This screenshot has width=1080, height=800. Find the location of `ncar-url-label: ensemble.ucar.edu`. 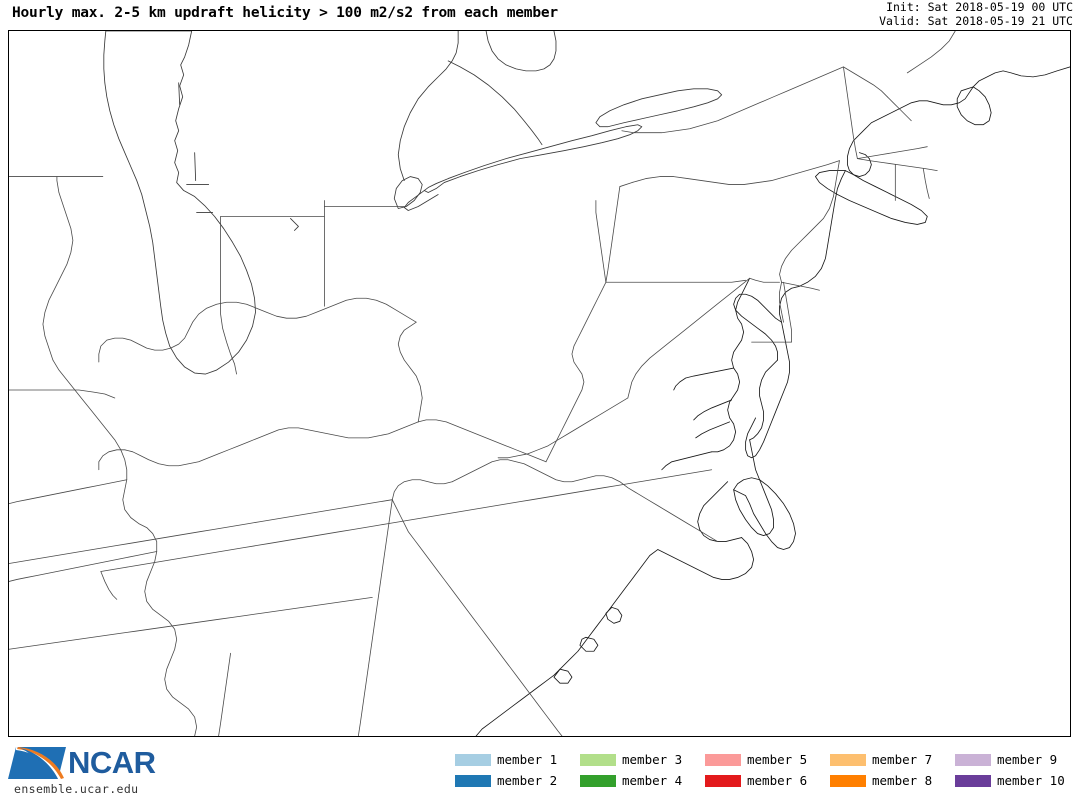

ncar-url-label: ensemble.ucar.edu is located at coordinates (76, 789).